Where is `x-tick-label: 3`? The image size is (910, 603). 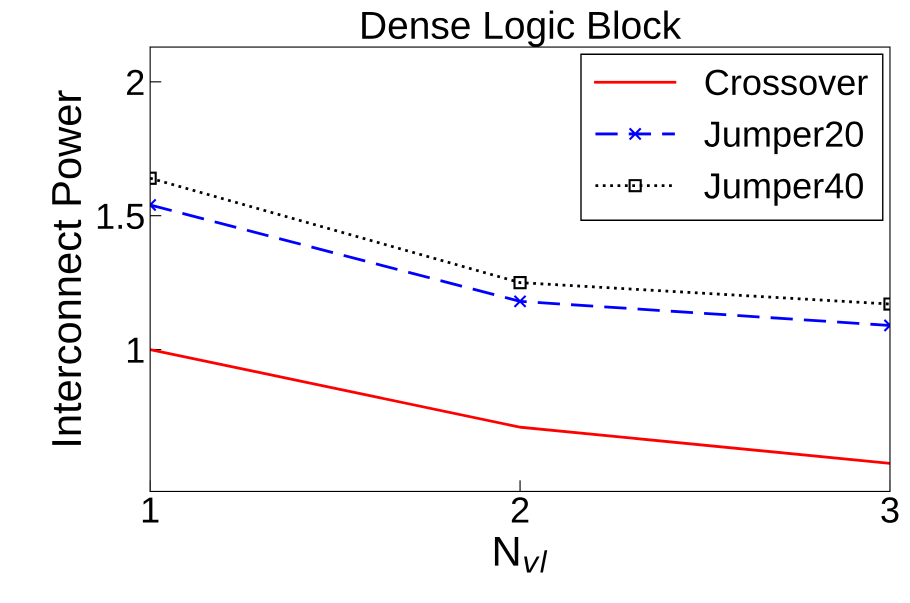
x-tick-label: 3 is located at coordinates (889, 510).